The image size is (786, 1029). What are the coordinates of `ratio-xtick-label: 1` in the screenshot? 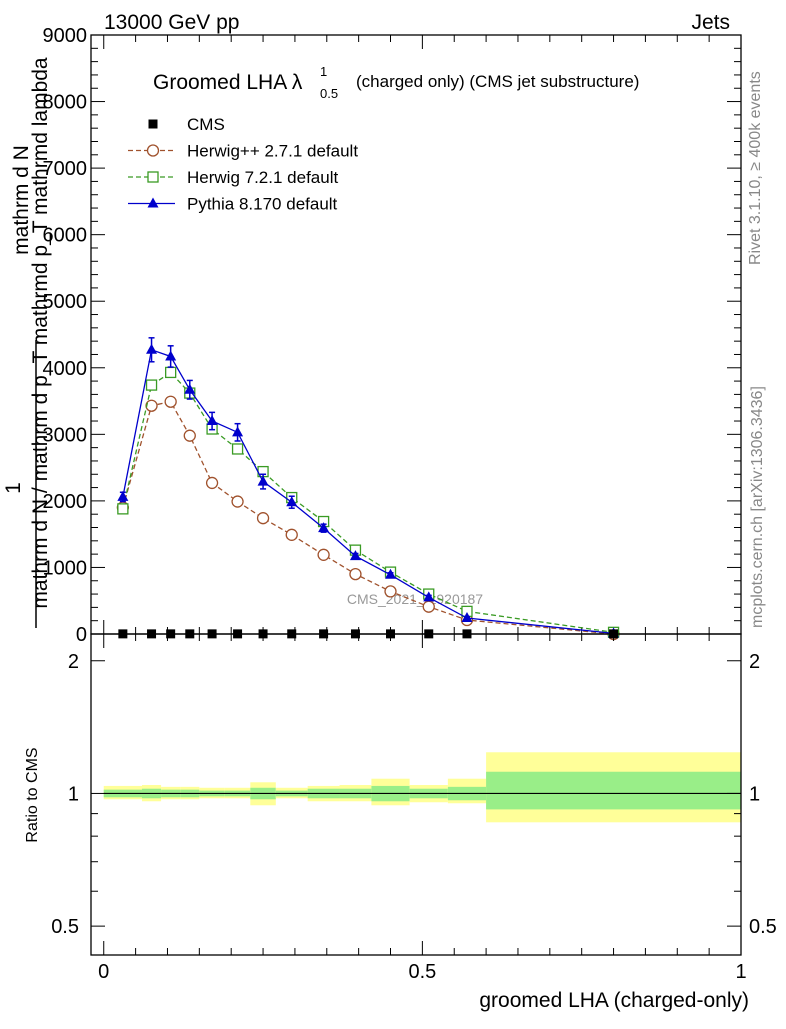 It's located at (740, 972).